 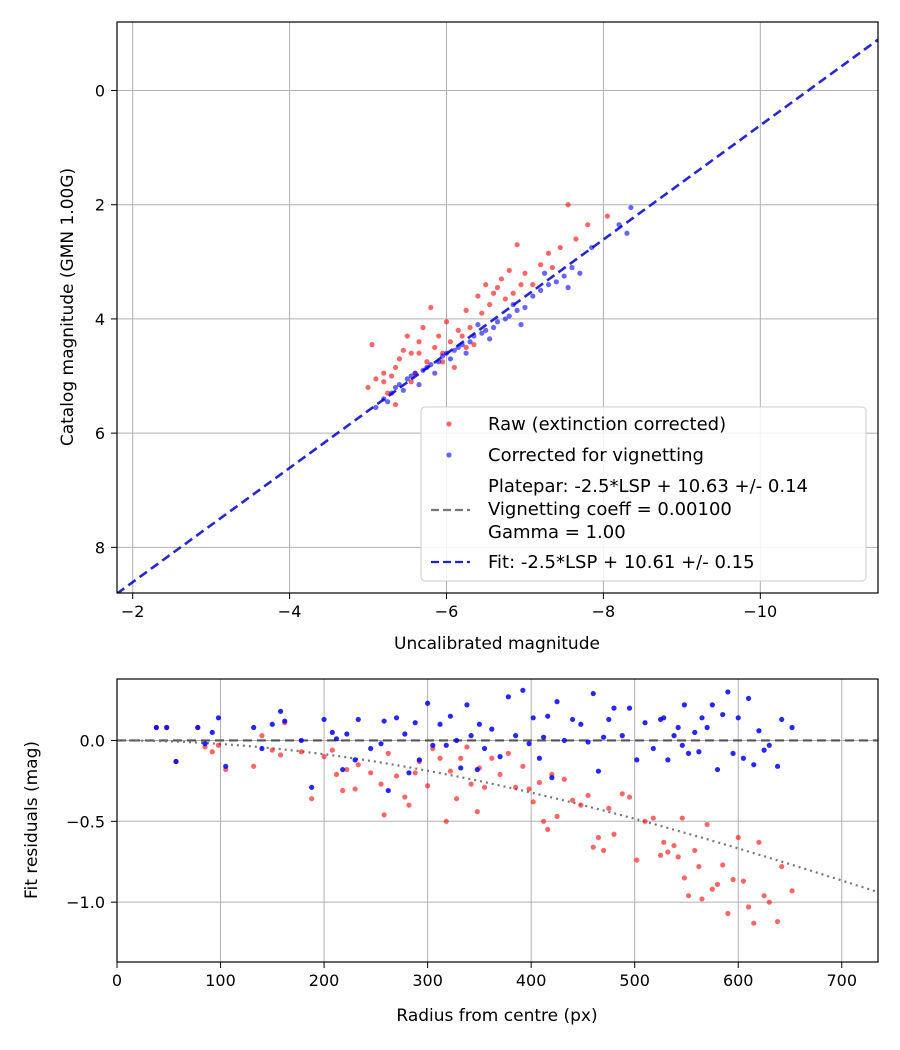 What do you see at coordinates (290, 611) in the screenshot?
I see `top-x-tick-label: −4` at bounding box center [290, 611].